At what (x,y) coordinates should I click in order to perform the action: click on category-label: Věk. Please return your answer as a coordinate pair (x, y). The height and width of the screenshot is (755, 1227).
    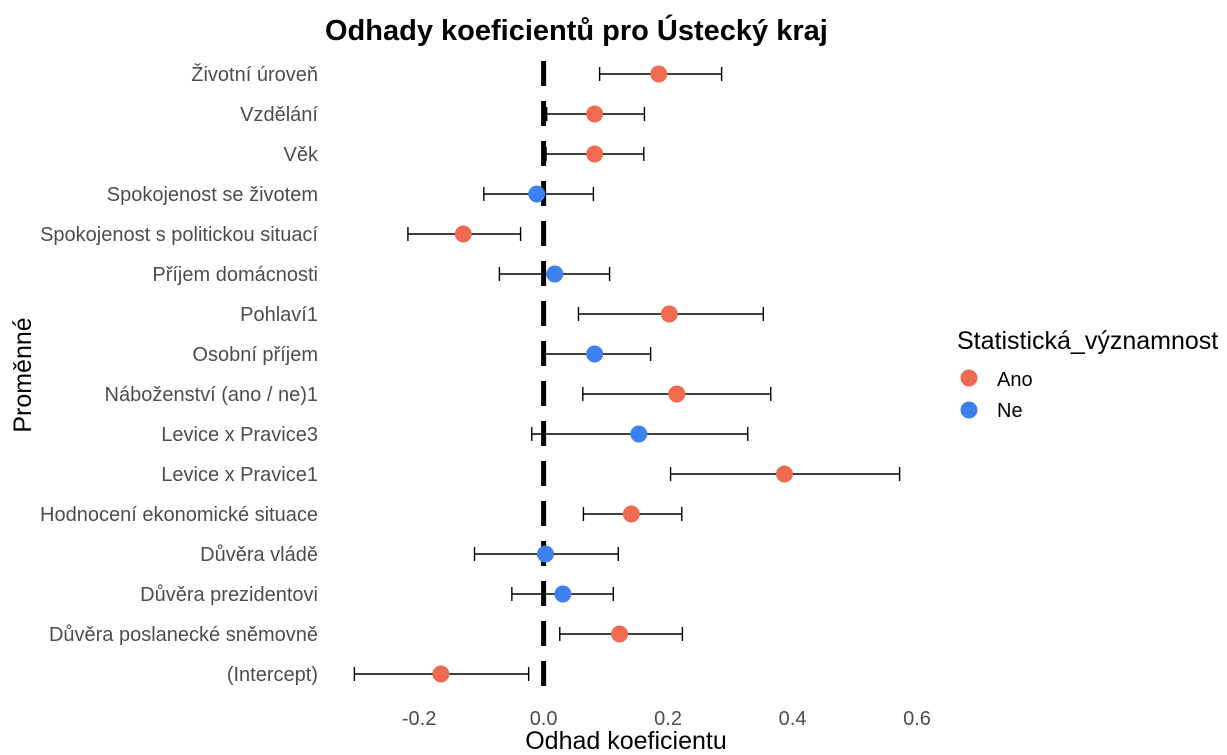
    Looking at the image, I should click on (301, 155).